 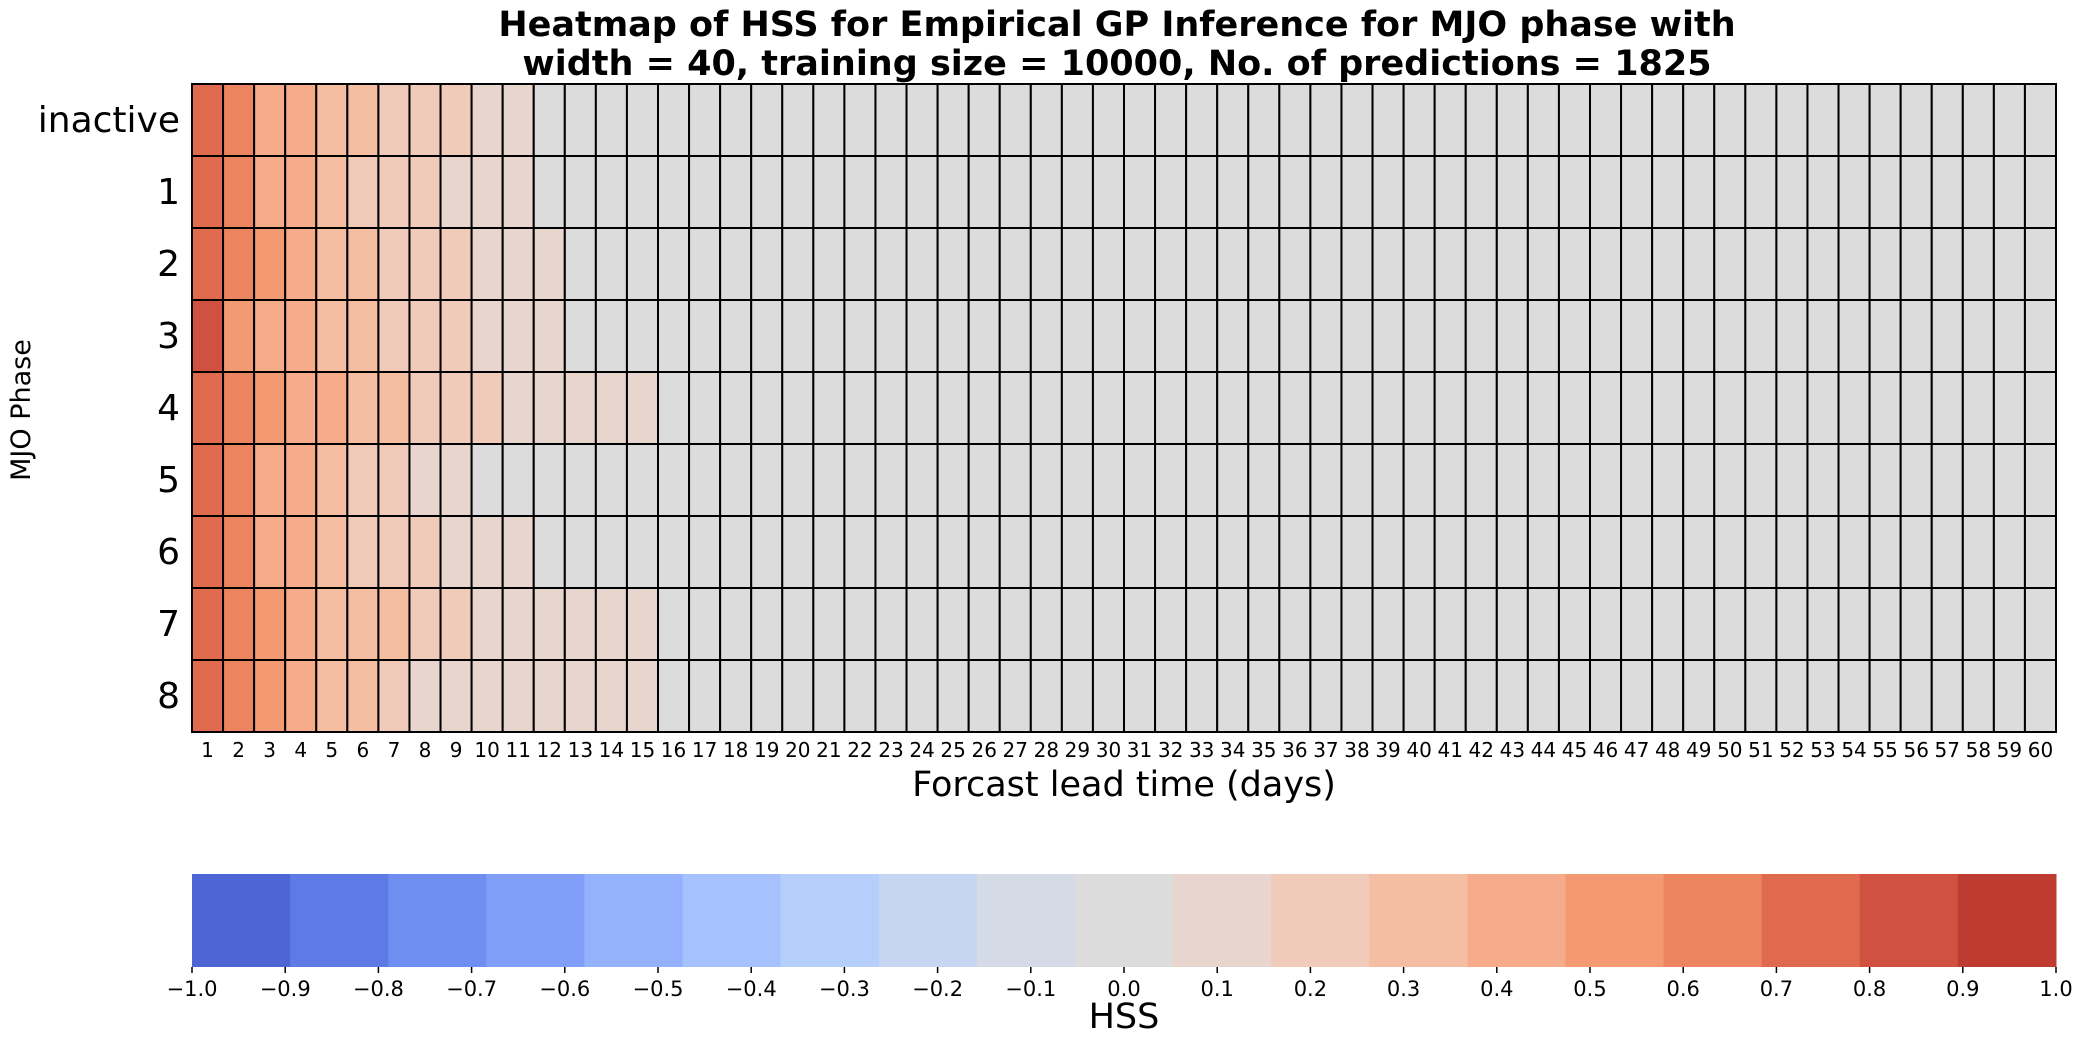 What do you see at coordinates (1962, 989) in the screenshot?
I see `colorbar-tick-label: 0.9` at bounding box center [1962, 989].